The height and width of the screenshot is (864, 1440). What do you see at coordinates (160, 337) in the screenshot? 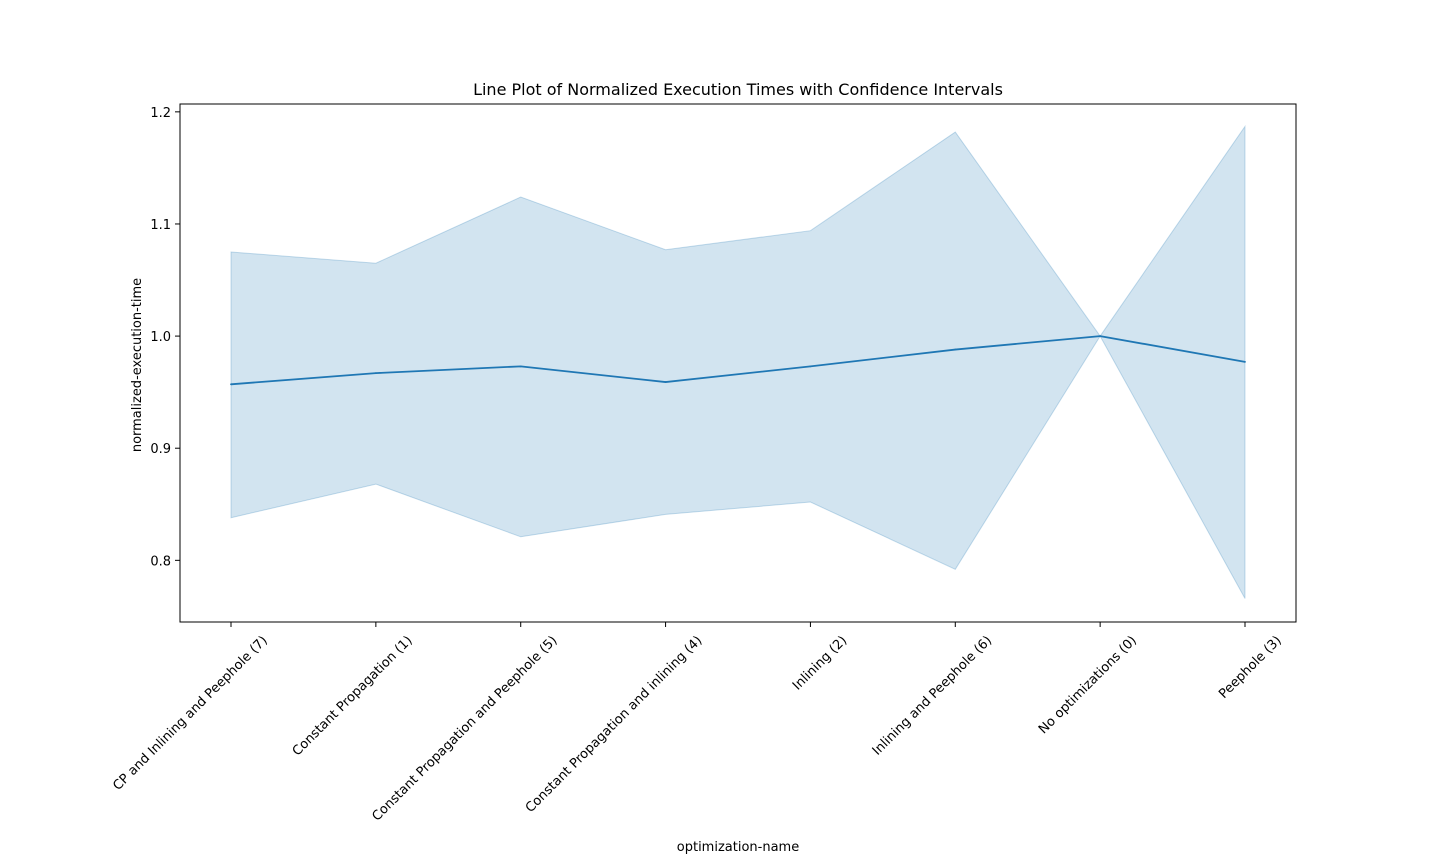
I see `y-tick-label: 1.0` at bounding box center [160, 337].